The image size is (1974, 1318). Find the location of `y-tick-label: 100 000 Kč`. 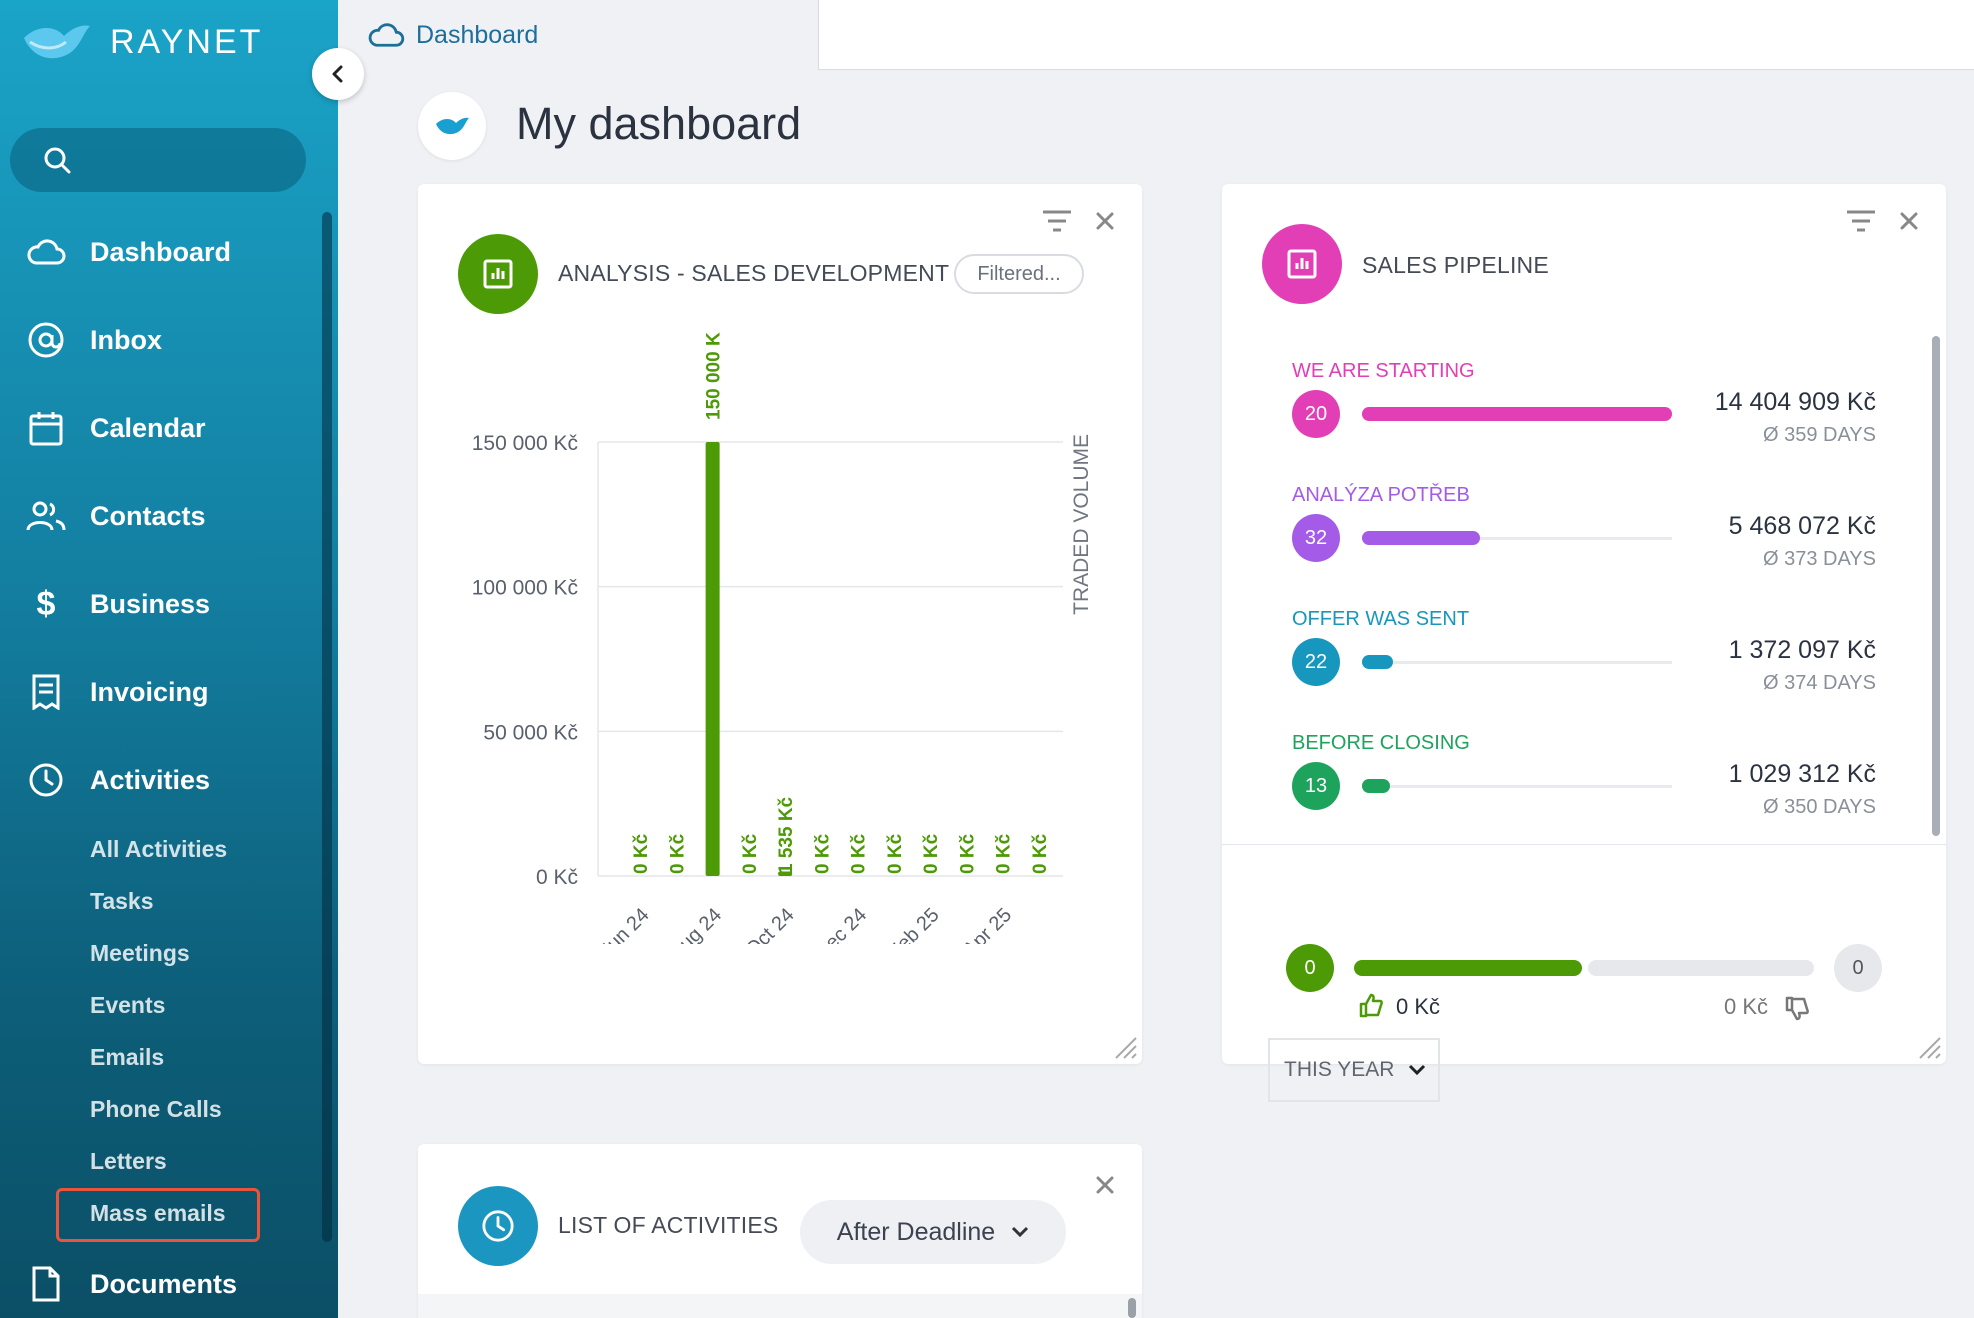

y-tick-label: 100 000 Kč is located at coordinates (525, 588).